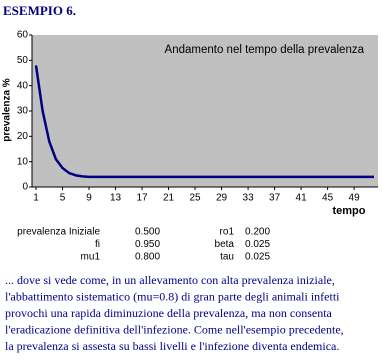 The height and width of the screenshot is (363, 383). I want to click on parameter-cell: ro1, so click(227, 232).